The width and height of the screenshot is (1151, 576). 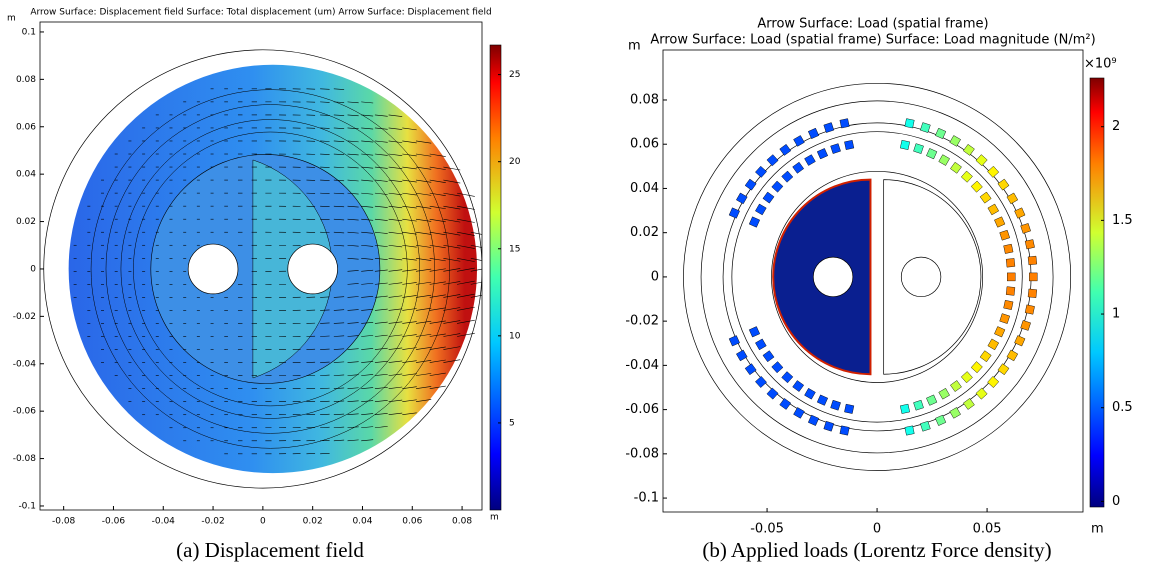 I want to click on y-tick-label: -0.1, so click(x=27, y=506).